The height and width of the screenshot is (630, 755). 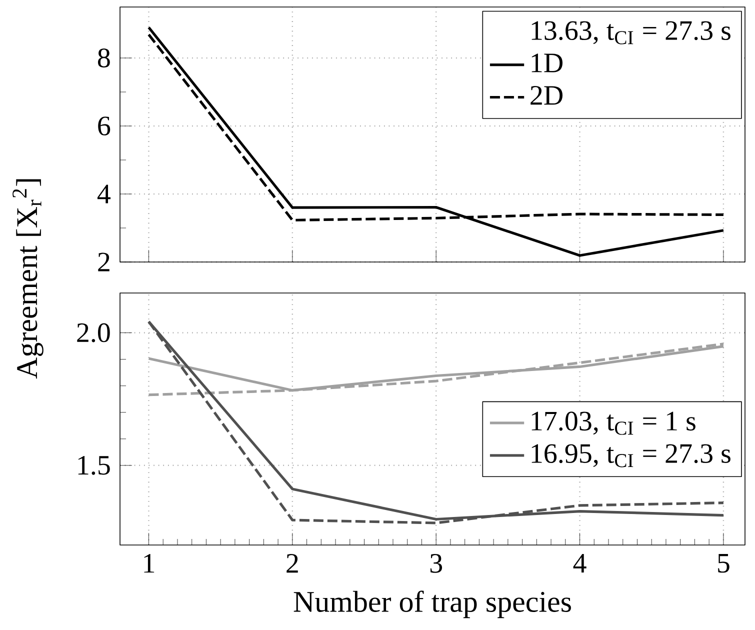 I want to click on legend-label: 16.95, t$_{CI}$ = 27.3 s, so click(x=631, y=456).